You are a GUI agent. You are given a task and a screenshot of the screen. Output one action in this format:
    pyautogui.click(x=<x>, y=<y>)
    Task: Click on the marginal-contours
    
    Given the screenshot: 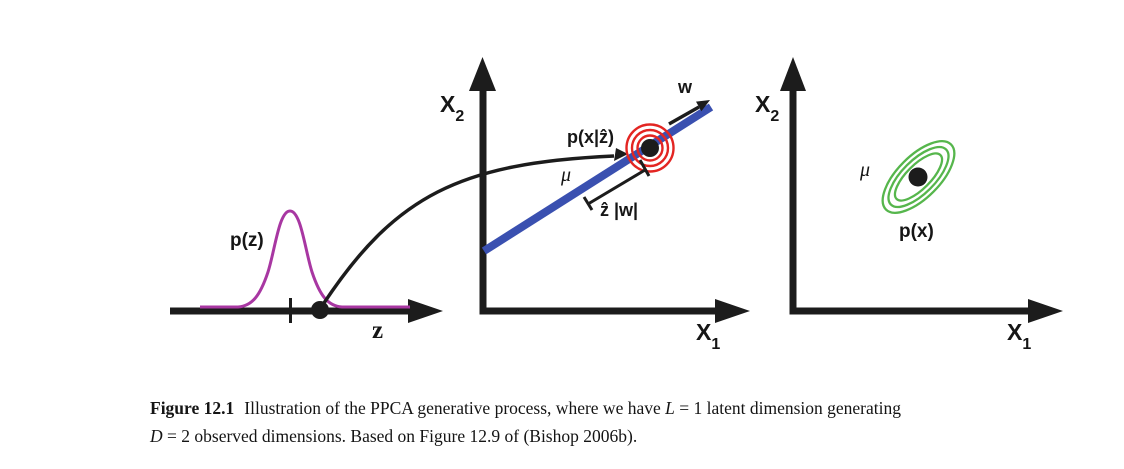 What is the action you would take?
    pyautogui.click(x=918, y=177)
    